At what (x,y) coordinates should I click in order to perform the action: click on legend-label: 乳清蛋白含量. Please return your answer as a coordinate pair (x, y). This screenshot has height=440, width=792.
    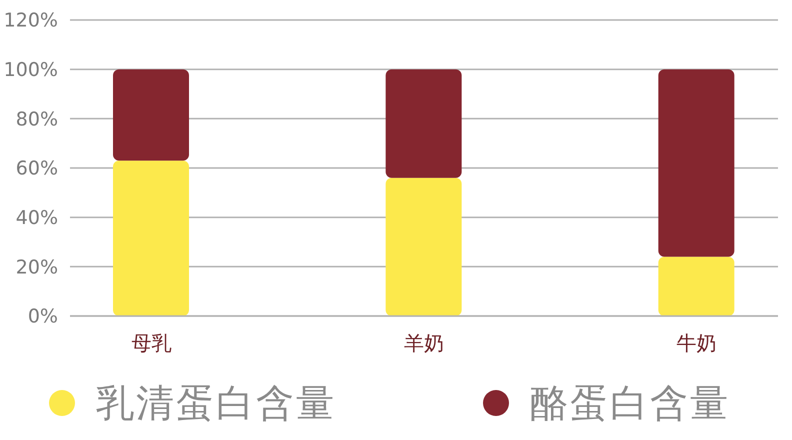
    Looking at the image, I should click on (216, 403).